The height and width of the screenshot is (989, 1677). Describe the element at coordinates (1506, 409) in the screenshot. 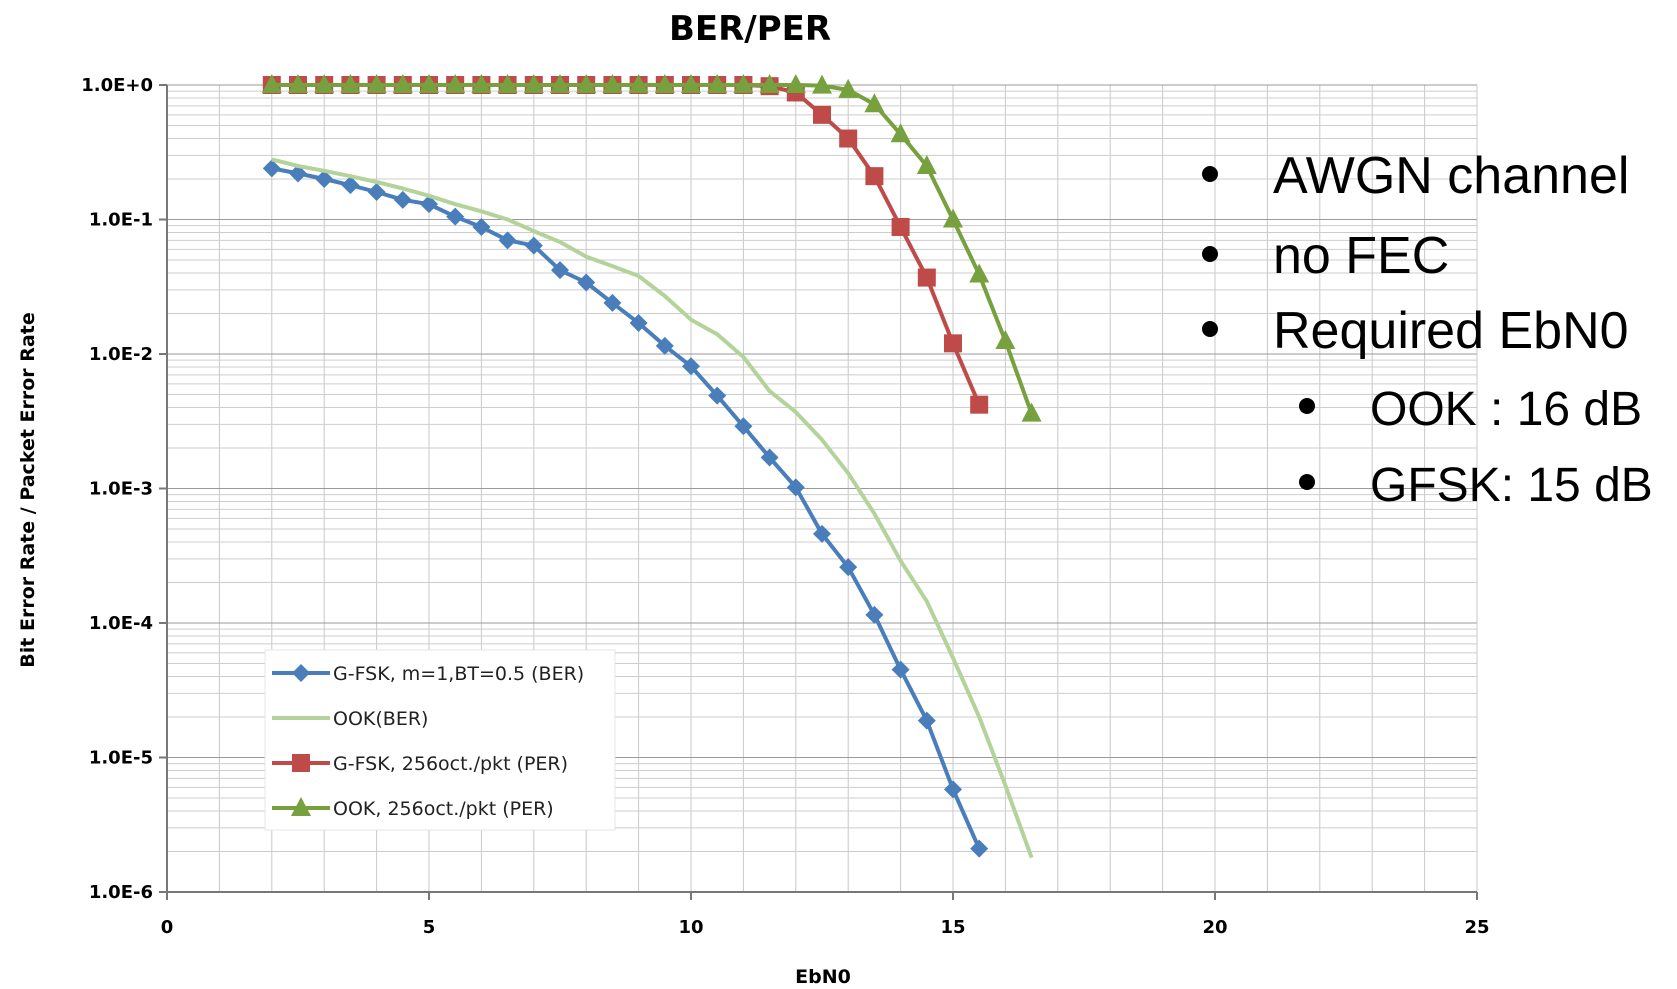

I see `annotation-item: OOK : 16 dB` at that location.